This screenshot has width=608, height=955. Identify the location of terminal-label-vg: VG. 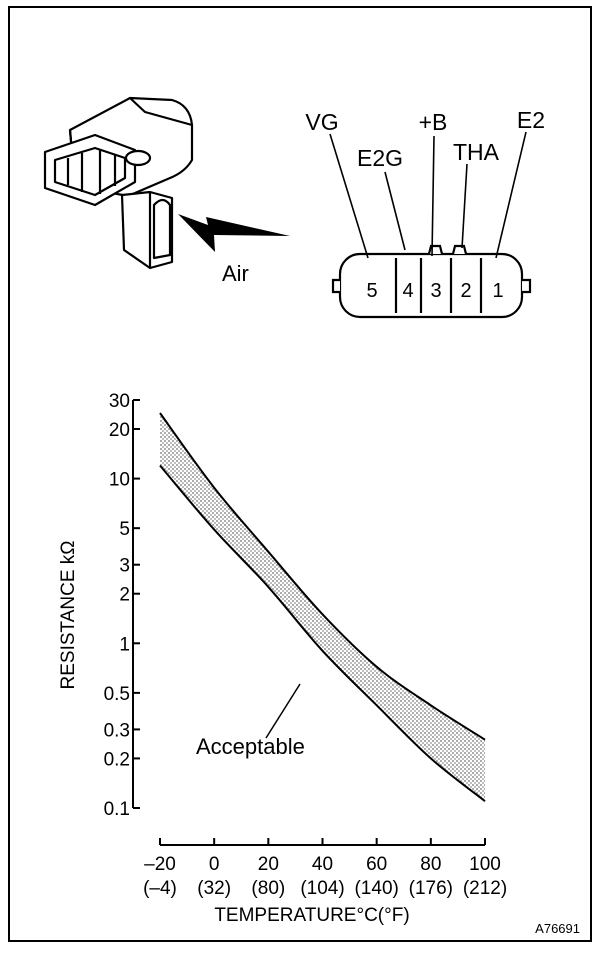
(321, 122).